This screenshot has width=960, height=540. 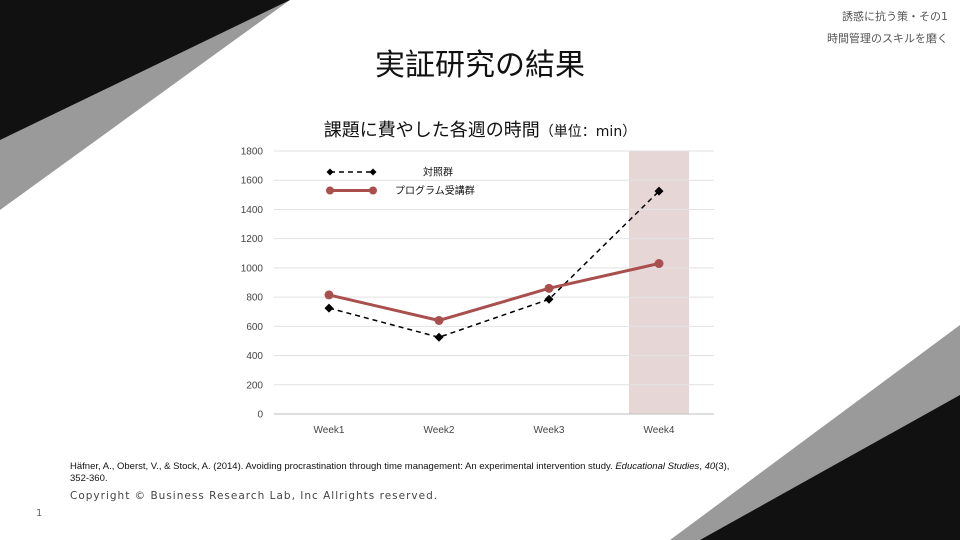 I want to click on x-tick-label: Week1, so click(x=329, y=430).